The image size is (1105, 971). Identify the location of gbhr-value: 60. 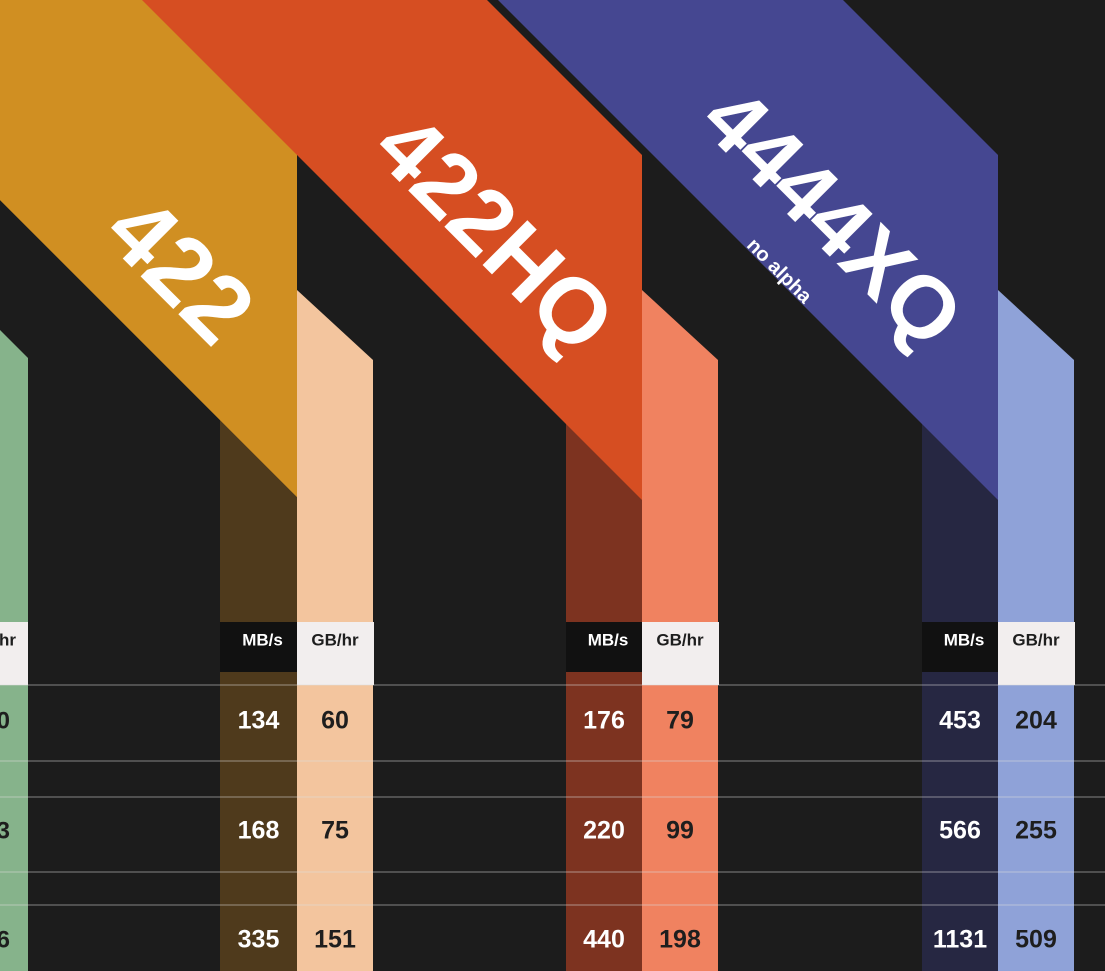
(335, 721).